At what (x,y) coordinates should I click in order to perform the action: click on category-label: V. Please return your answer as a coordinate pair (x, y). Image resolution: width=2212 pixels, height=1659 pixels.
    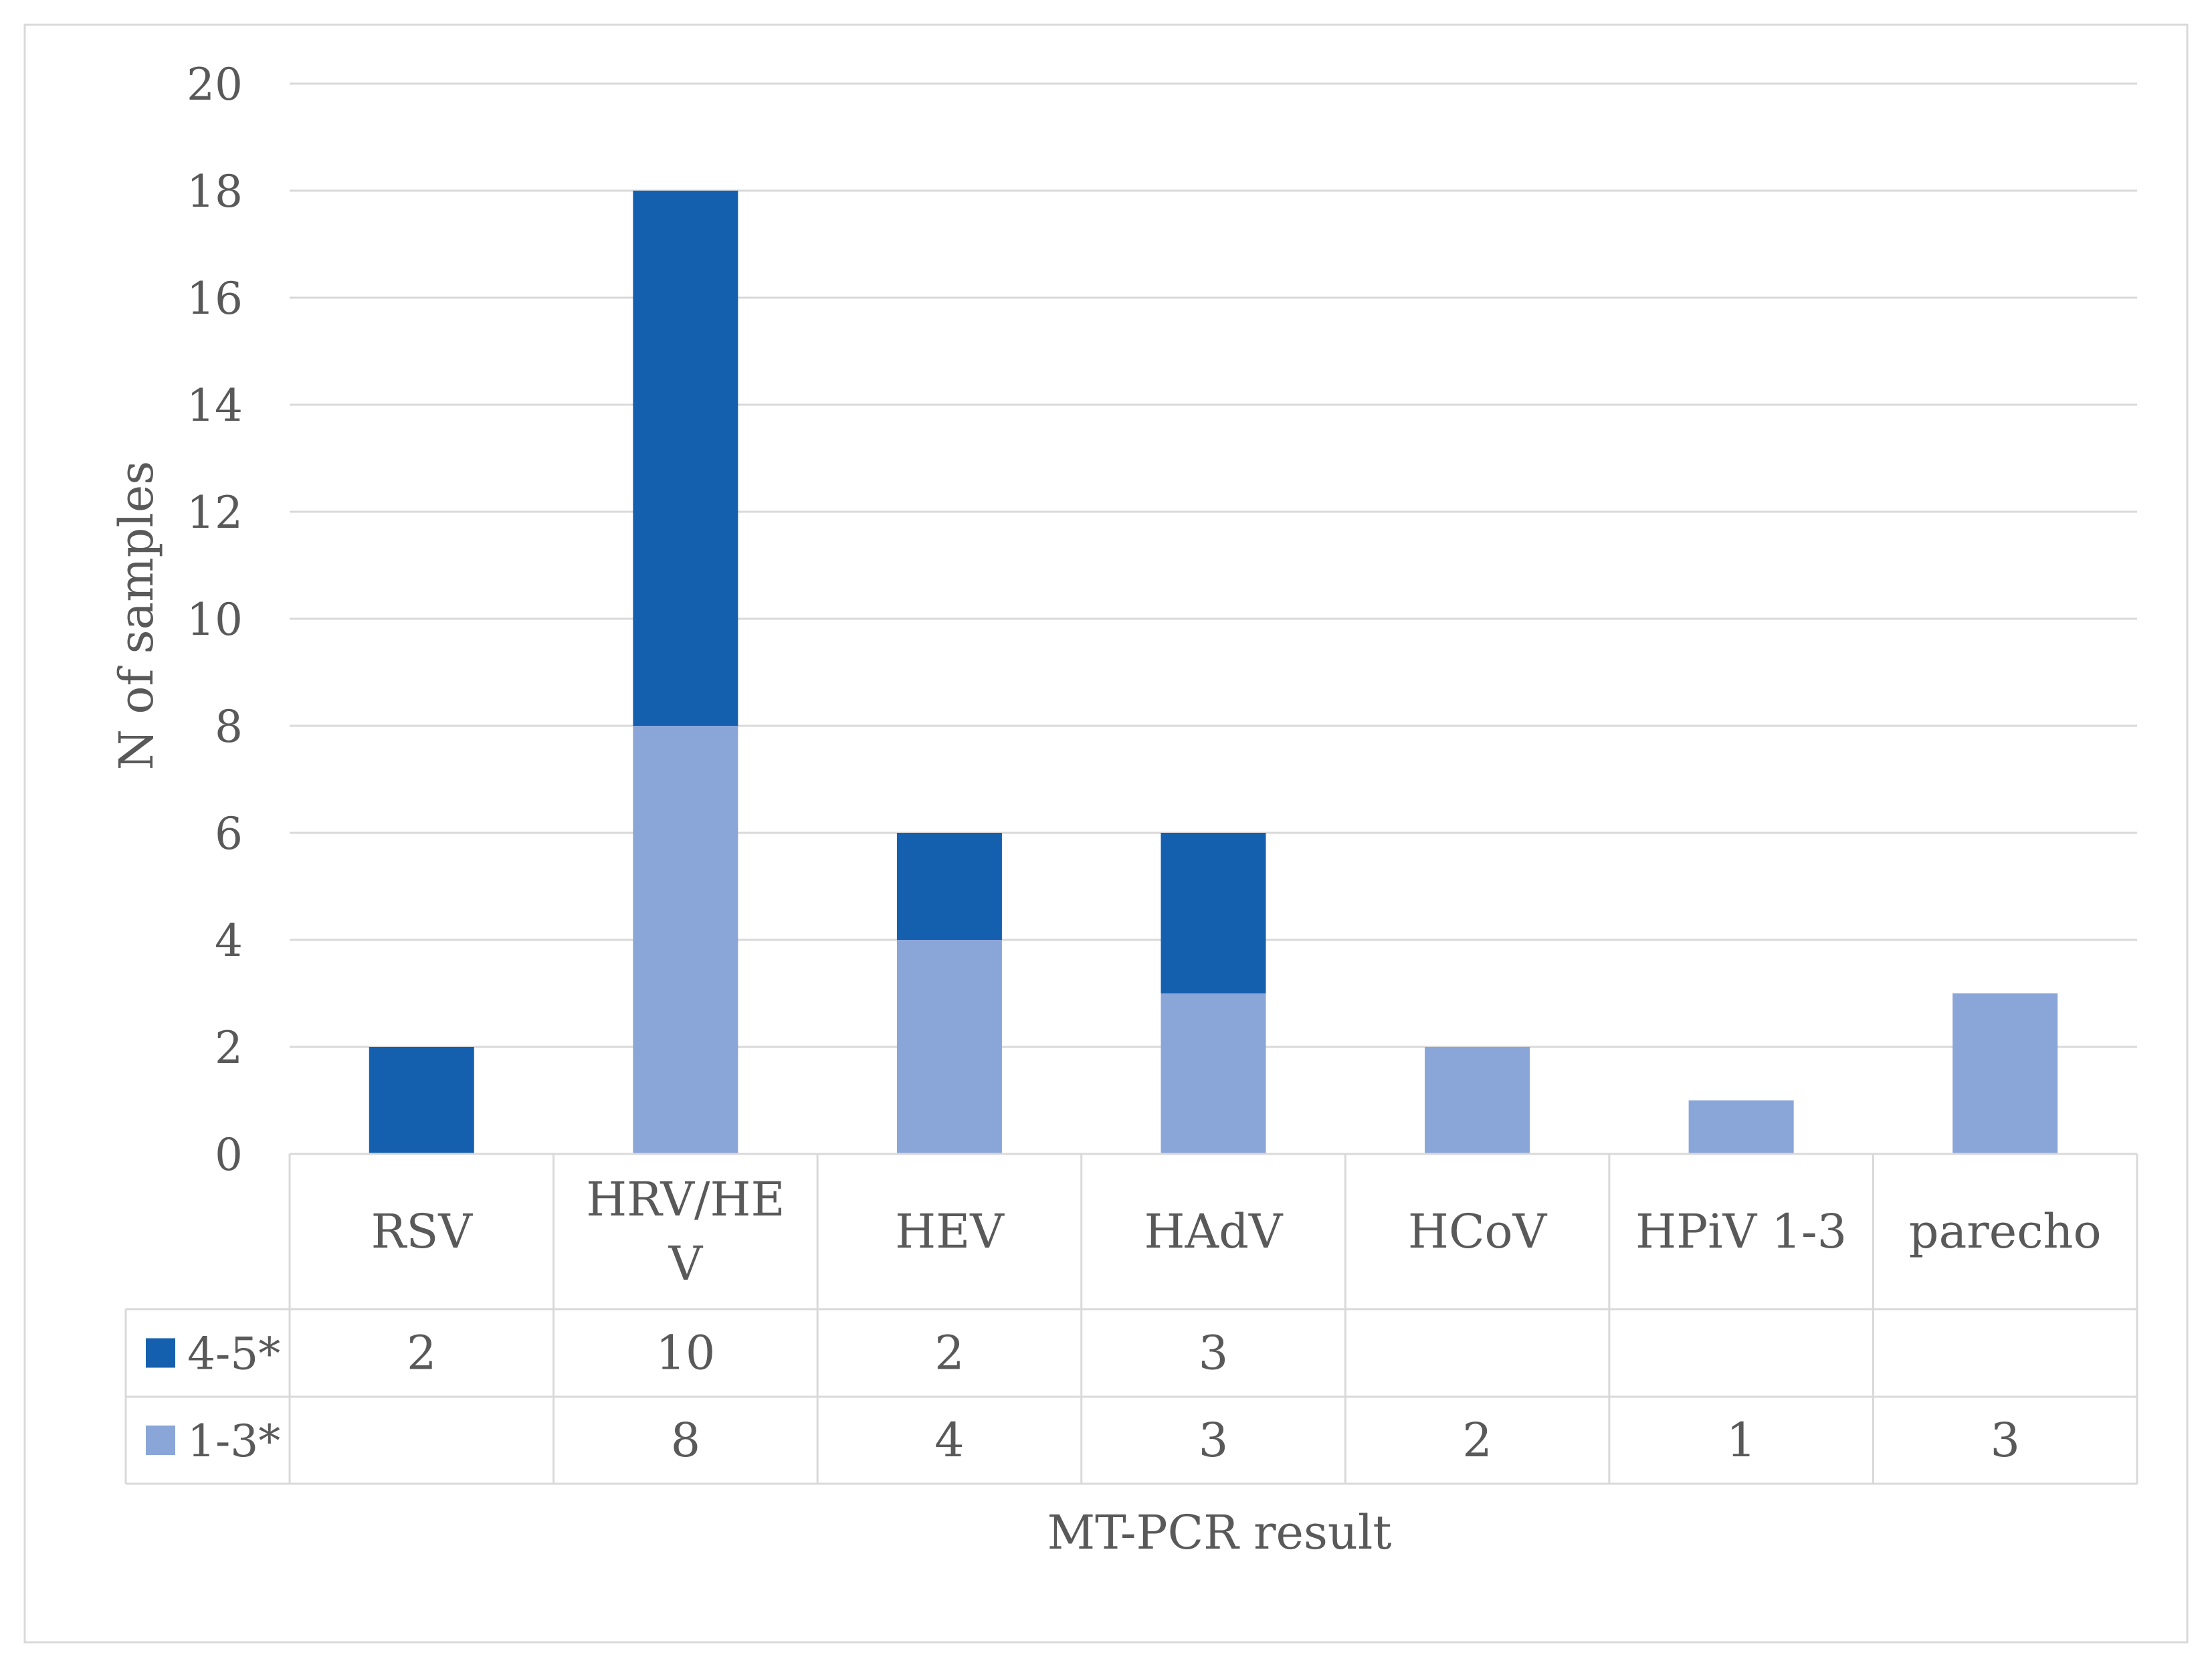
    Looking at the image, I should click on (686, 1263).